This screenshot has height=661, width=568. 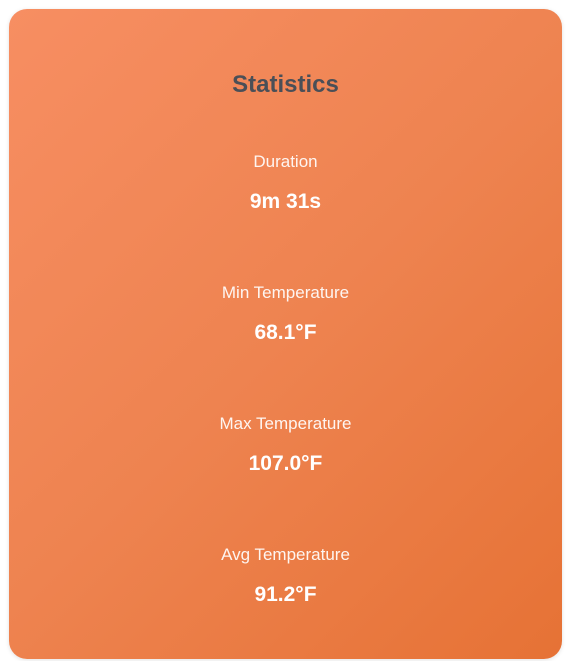 What do you see at coordinates (285, 314) in the screenshot?
I see `stat-min-temperature: Min Temperature 68.1°F` at bounding box center [285, 314].